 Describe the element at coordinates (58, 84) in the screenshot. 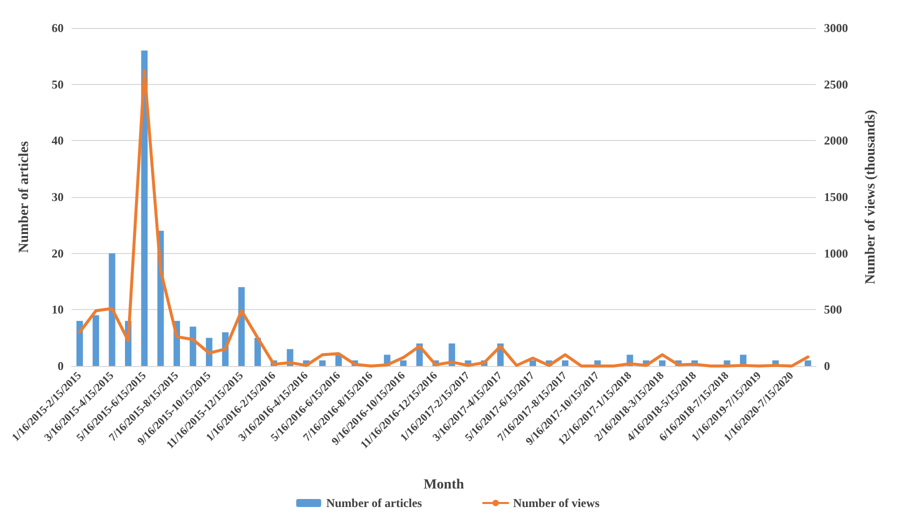

I see `y-tick-label: 50` at that location.